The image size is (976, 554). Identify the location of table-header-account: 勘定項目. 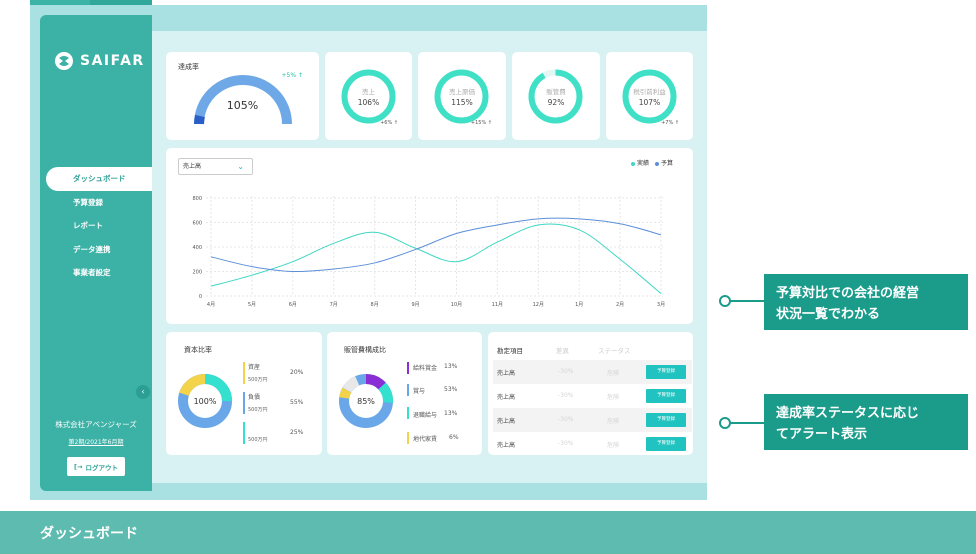
(510, 351).